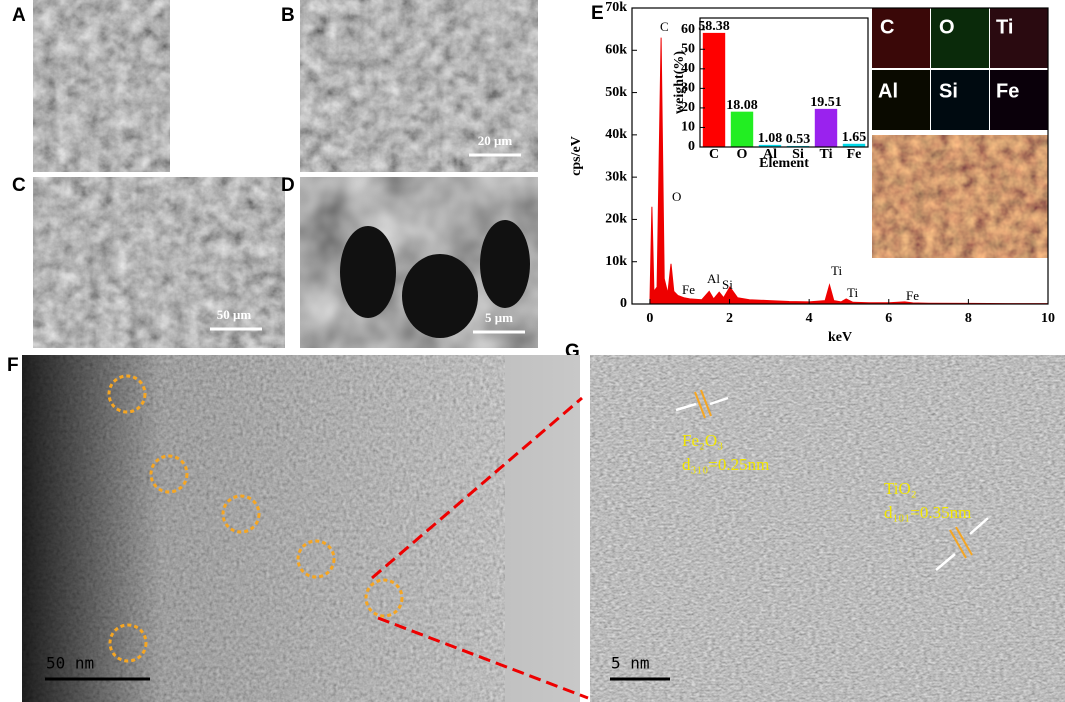  I want to click on sem-image-a, so click(101, 86).